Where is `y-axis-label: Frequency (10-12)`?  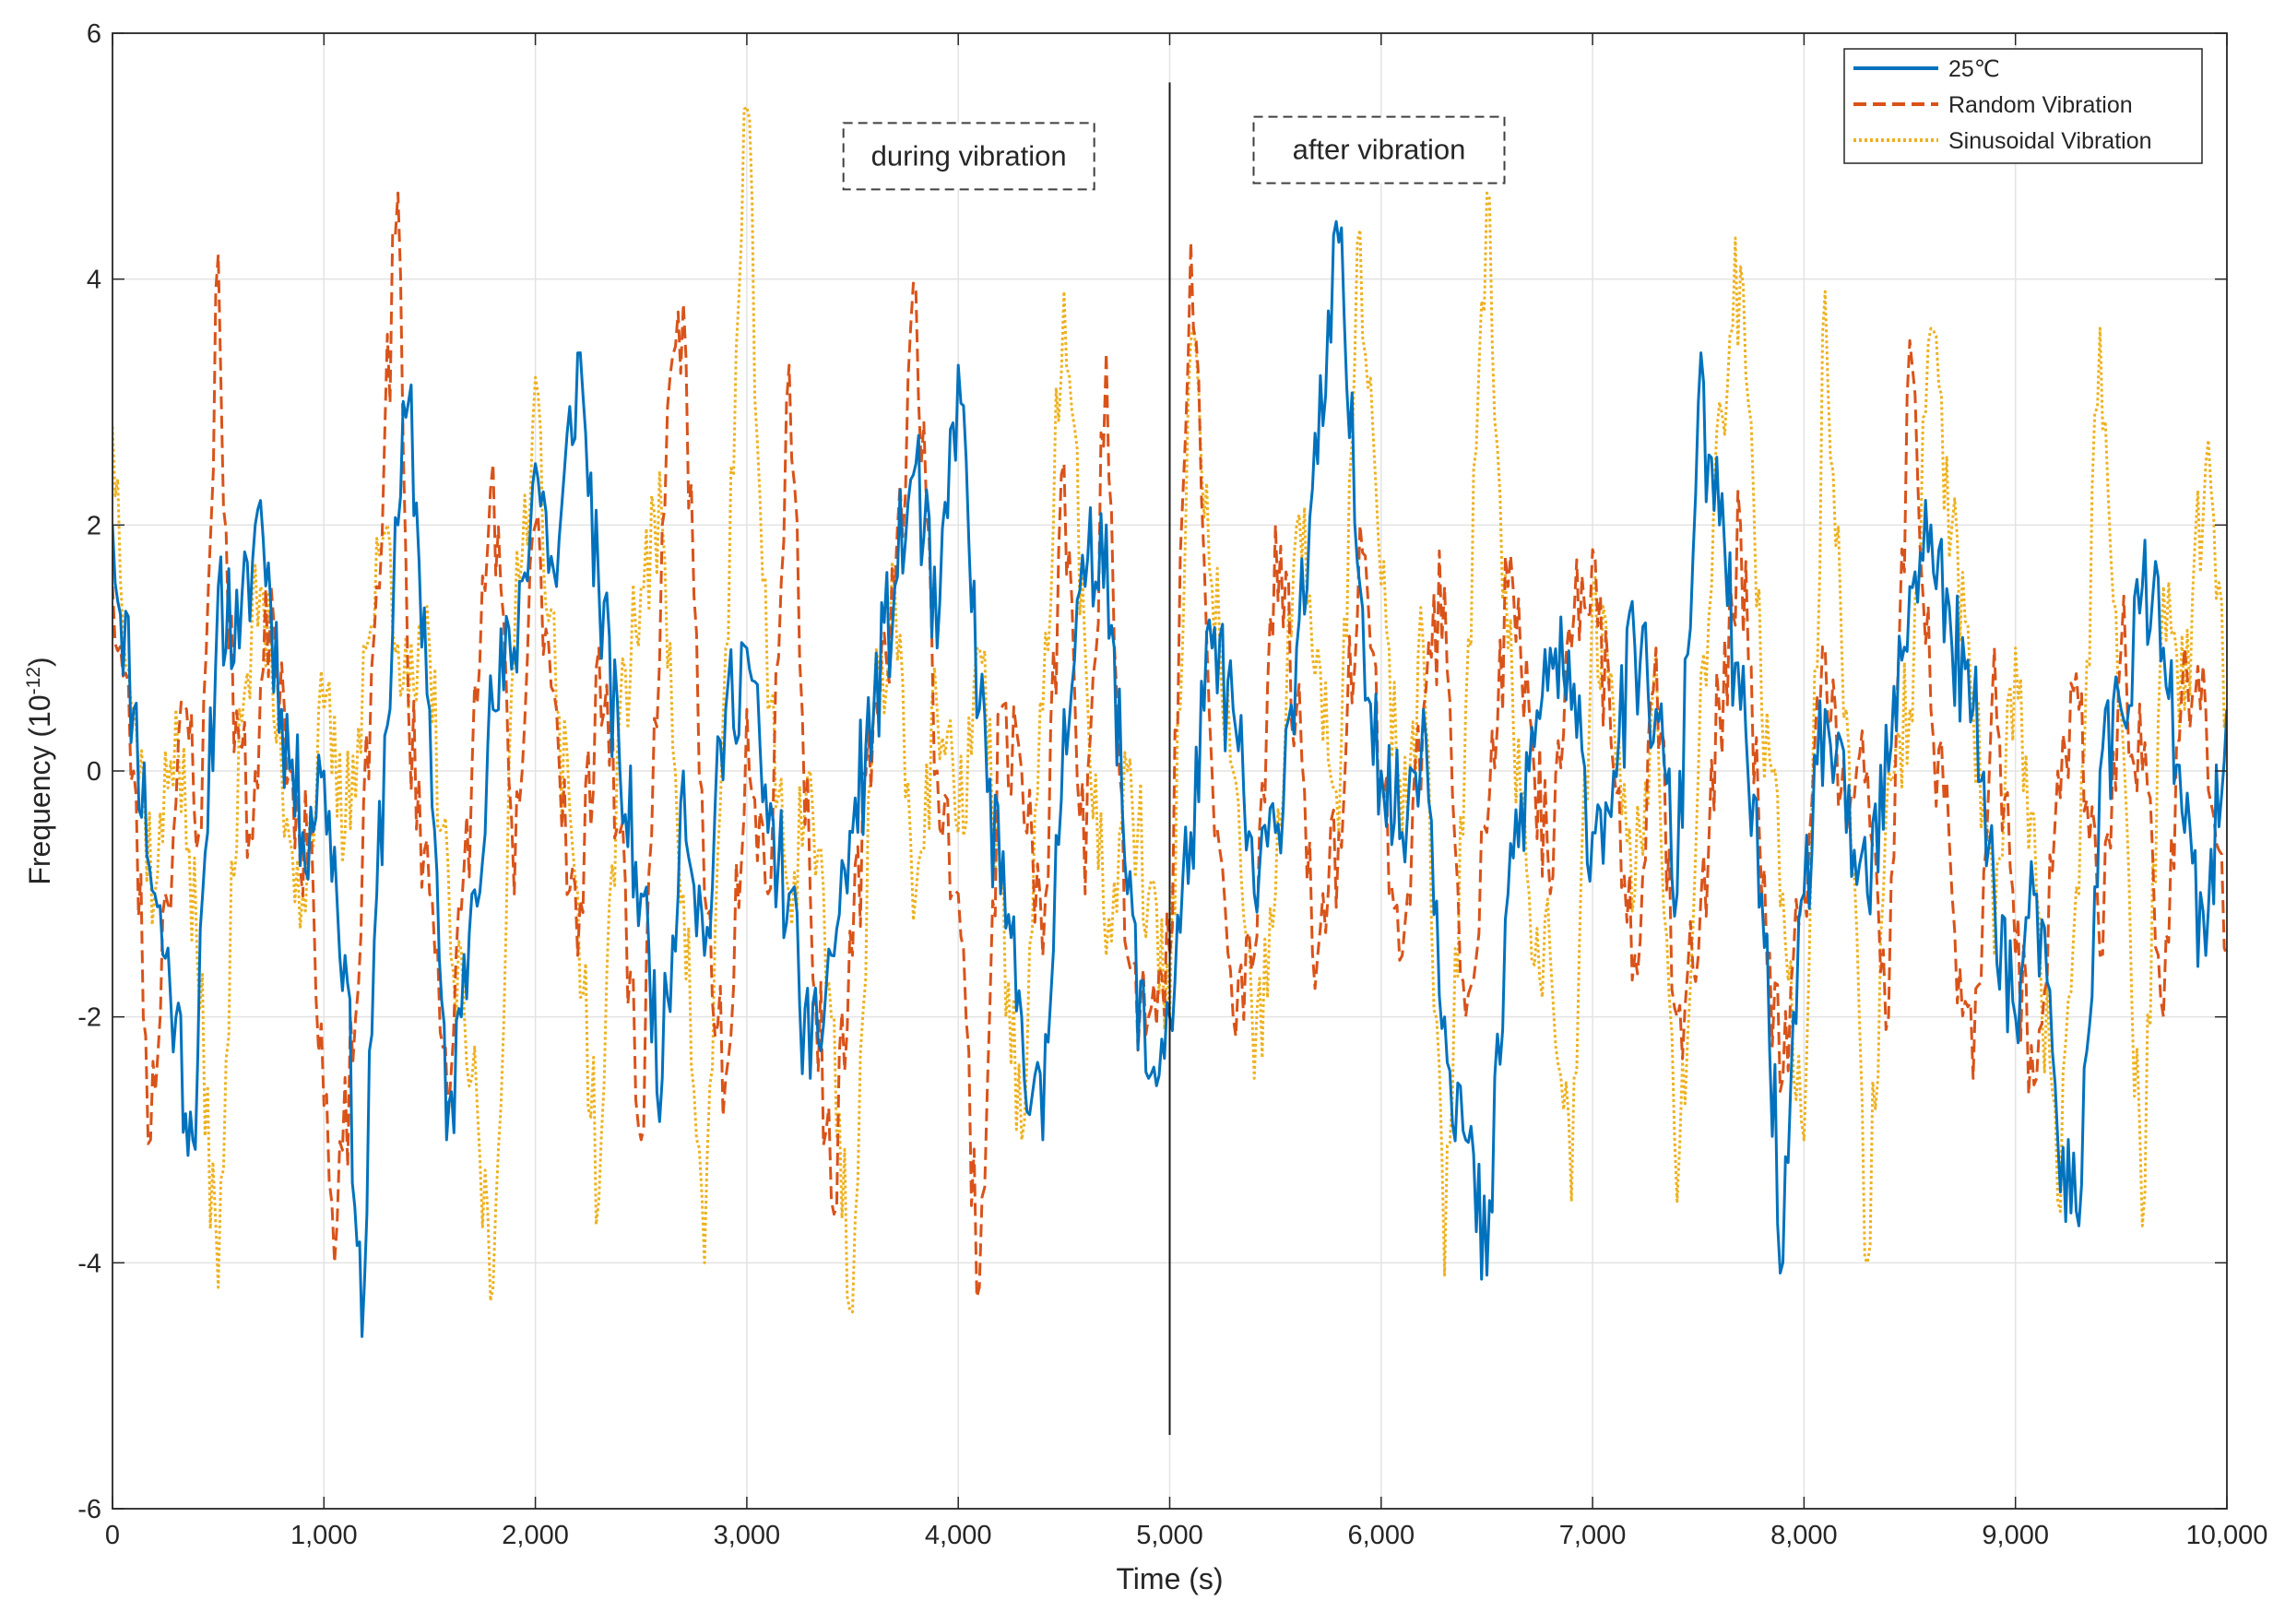
y-axis-label: Frequency (10-12) is located at coordinates (40, 770).